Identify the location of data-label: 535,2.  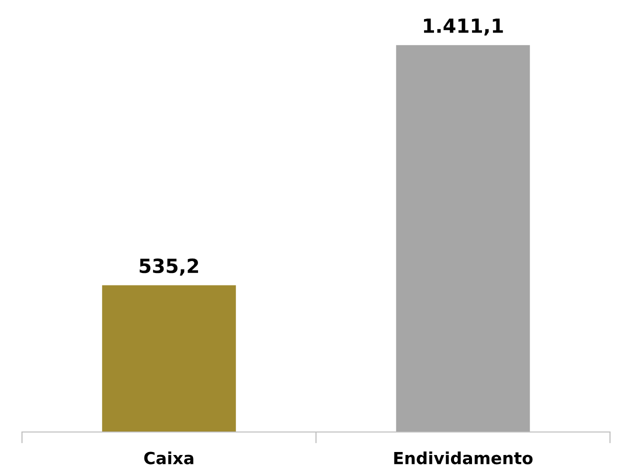
(169, 267).